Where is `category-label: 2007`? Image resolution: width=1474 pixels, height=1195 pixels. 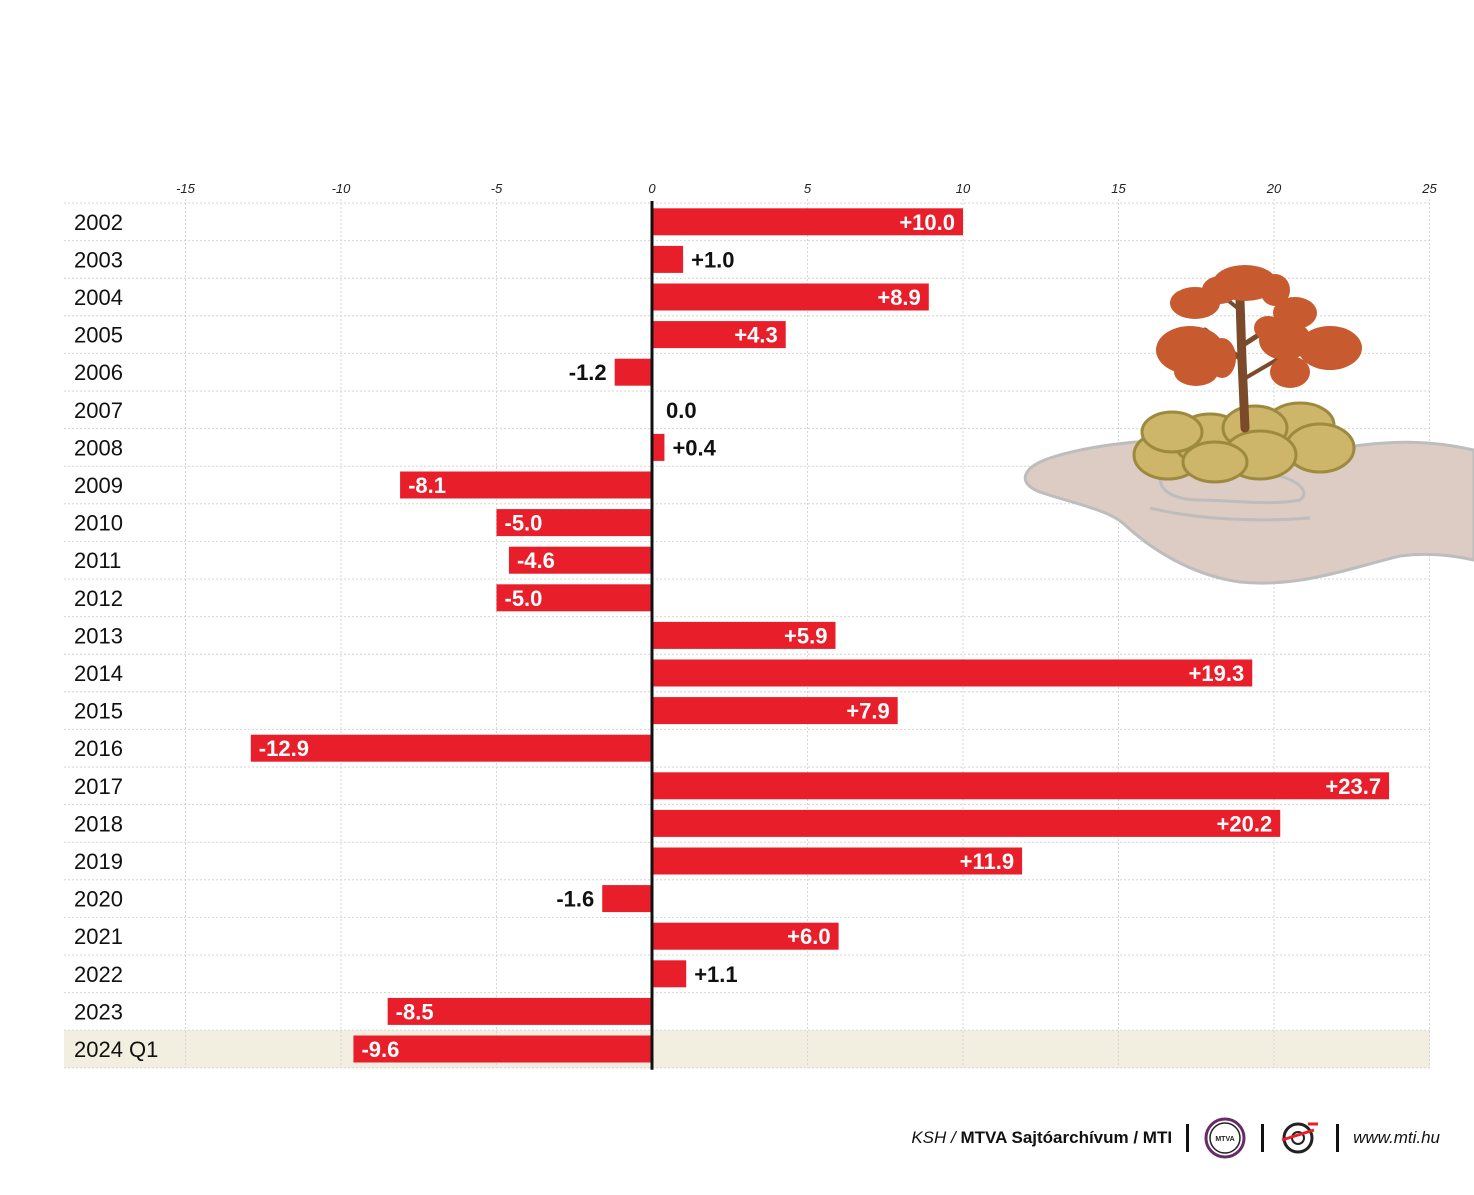 category-label: 2007 is located at coordinates (98, 410).